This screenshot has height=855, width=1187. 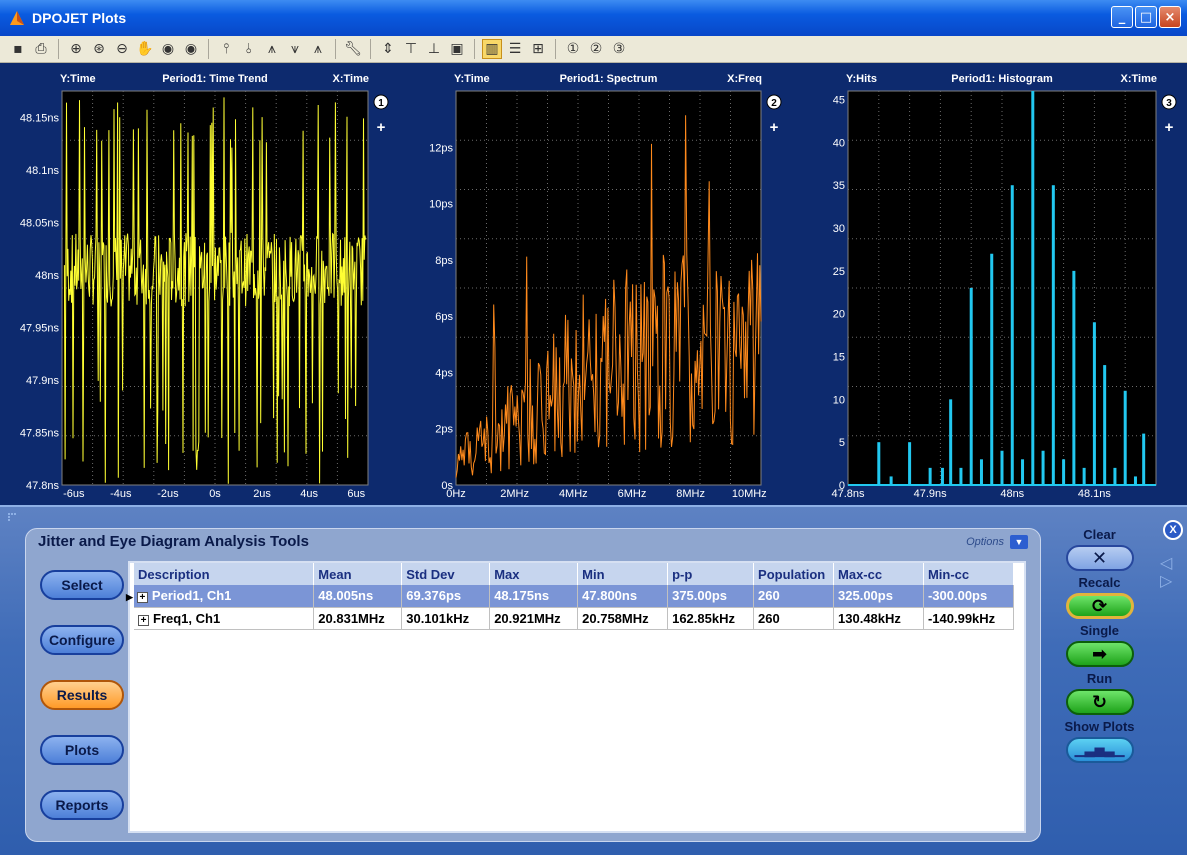 What do you see at coordinates (596, 49) in the screenshot?
I see `plot-2-icon: ②` at bounding box center [596, 49].